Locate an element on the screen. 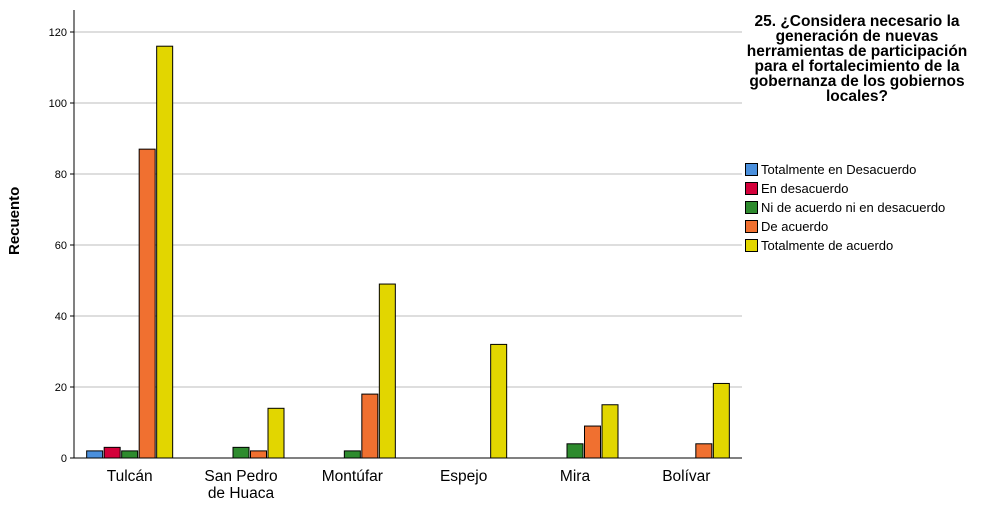  x-tick-label: de Huaca is located at coordinates (241, 493).